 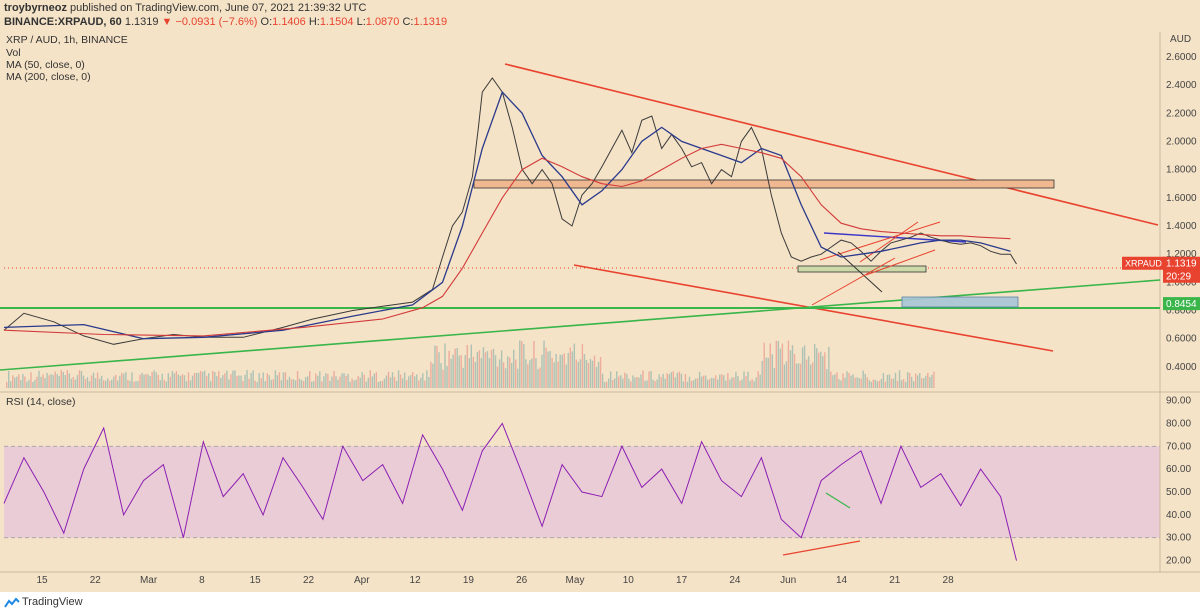 What do you see at coordinates (41, 402) in the screenshot?
I see `legend-rsi: RSI (14, close)` at bounding box center [41, 402].